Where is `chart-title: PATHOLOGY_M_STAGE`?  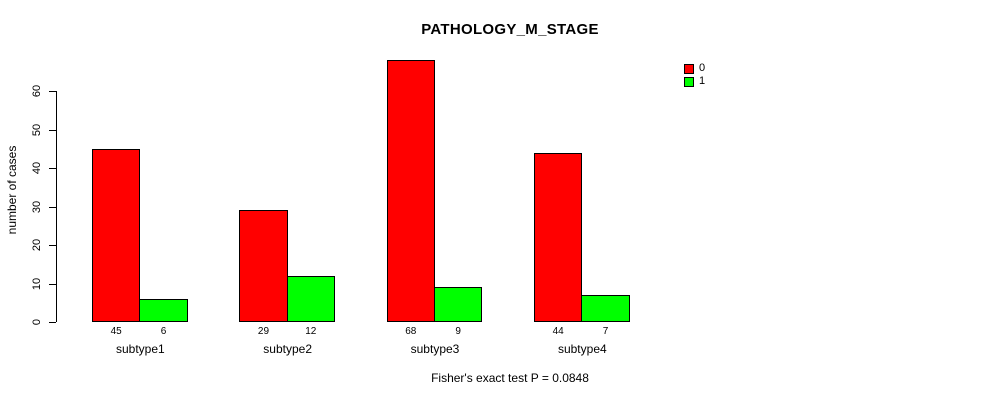
chart-title: PATHOLOGY_M_STAGE is located at coordinates (510, 29).